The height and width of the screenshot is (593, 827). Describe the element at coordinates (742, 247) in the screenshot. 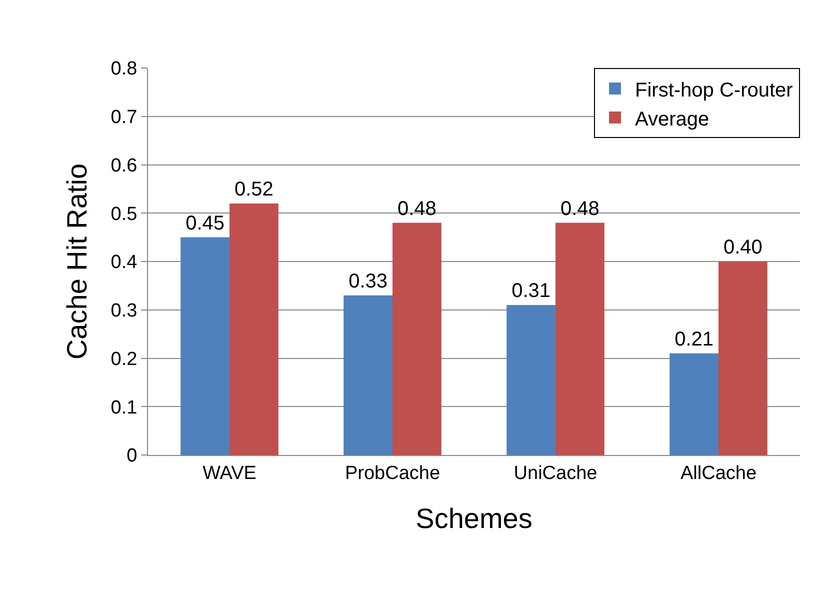

I see `data-label: 0.40` at that location.